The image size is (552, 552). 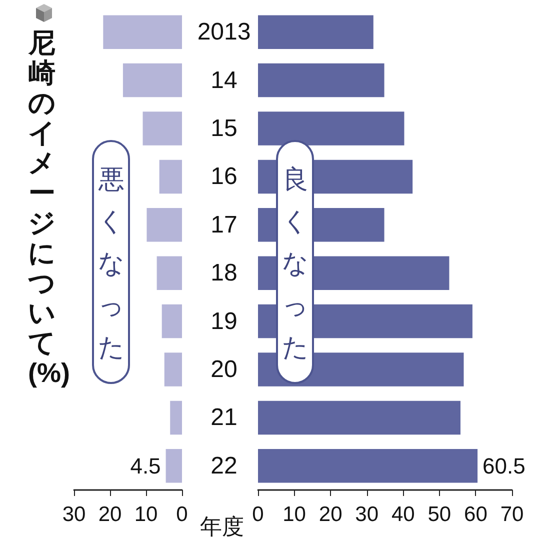 What do you see at coordinates (224, 224) in the screenshot?
I see `y-tick-label: 17` at bounding box center [224, 224].